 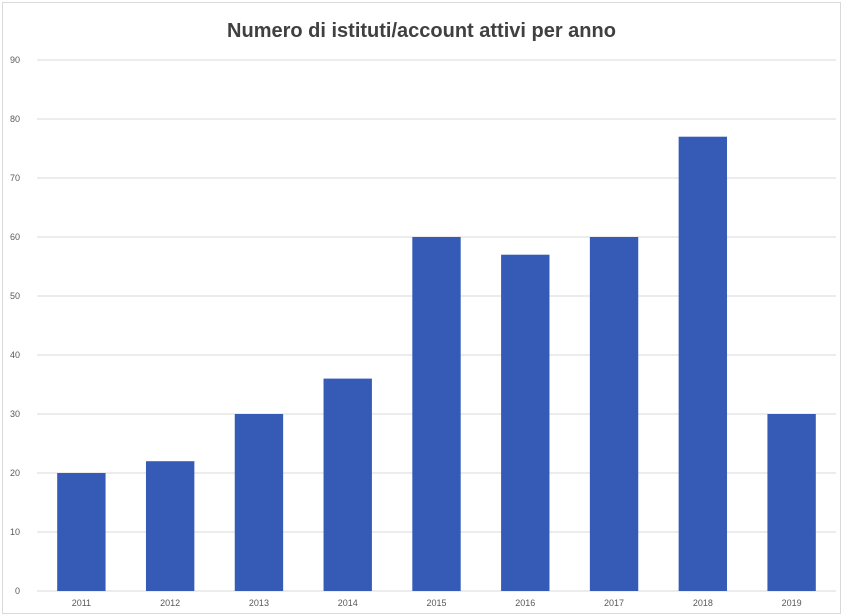 What do you see at coordinates (347, 484) in the screenshot?
I see `bar-2014` at bounding box center [347, 484].